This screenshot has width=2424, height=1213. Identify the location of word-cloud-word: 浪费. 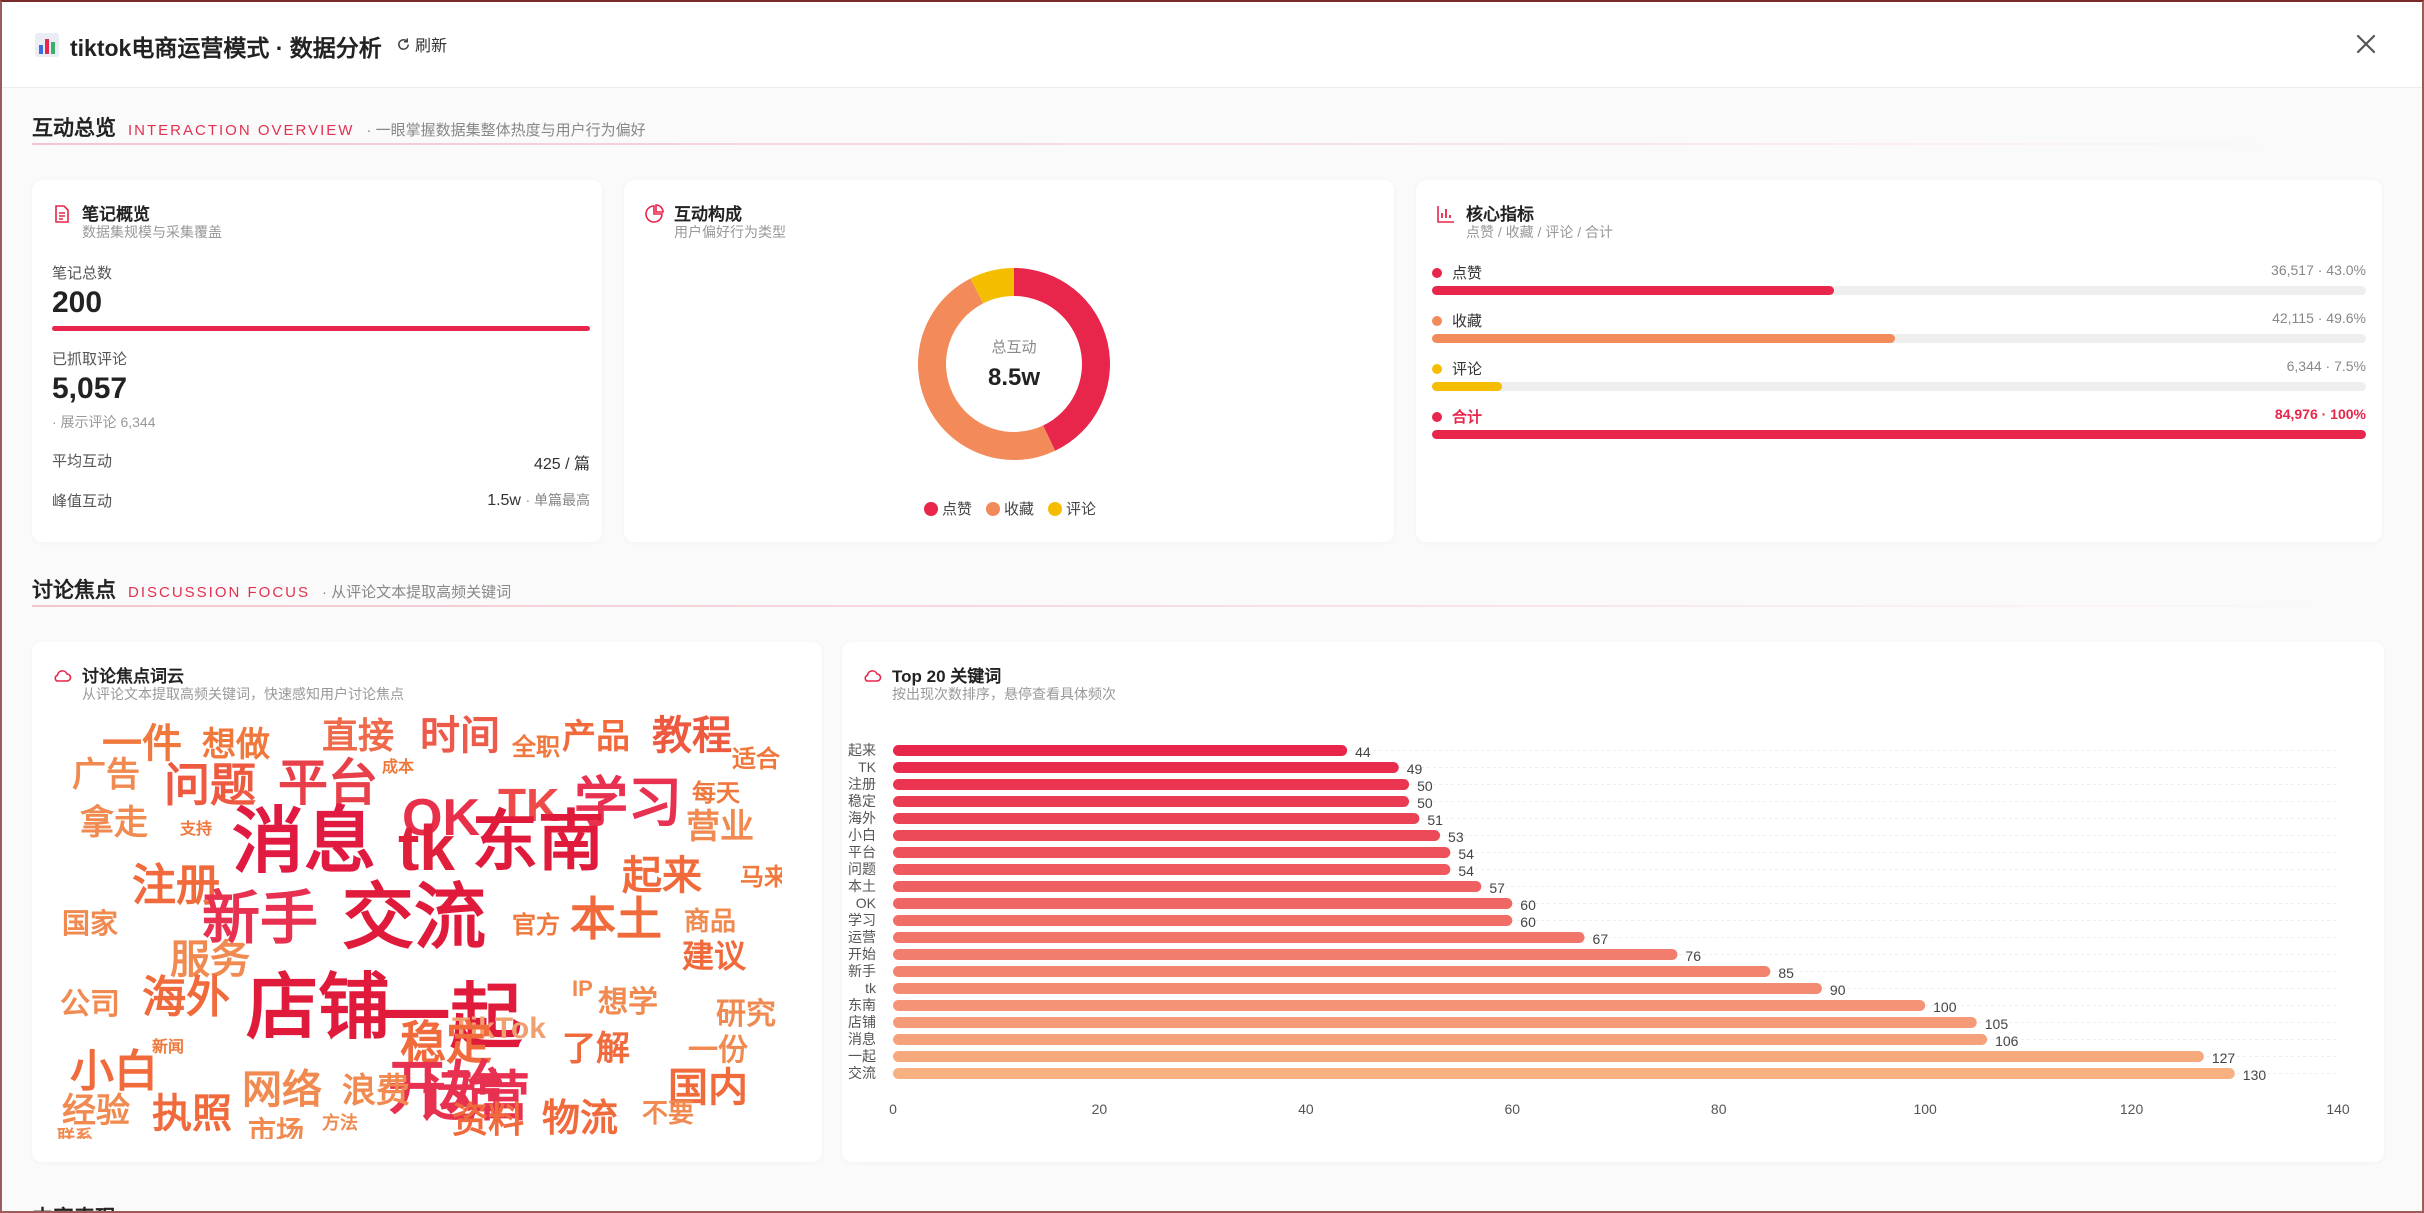
(376, 1091).